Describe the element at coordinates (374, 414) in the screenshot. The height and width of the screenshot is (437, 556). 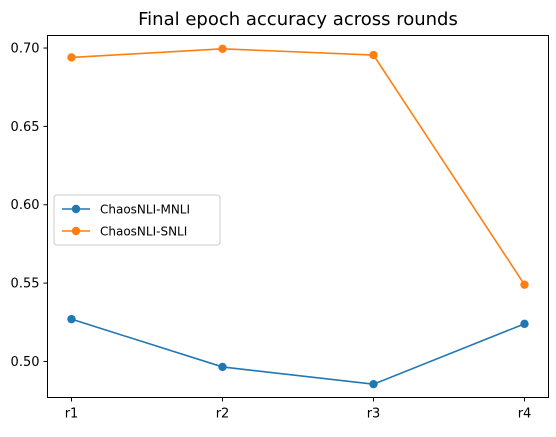
I see `x-tick-label: r3` at that location.